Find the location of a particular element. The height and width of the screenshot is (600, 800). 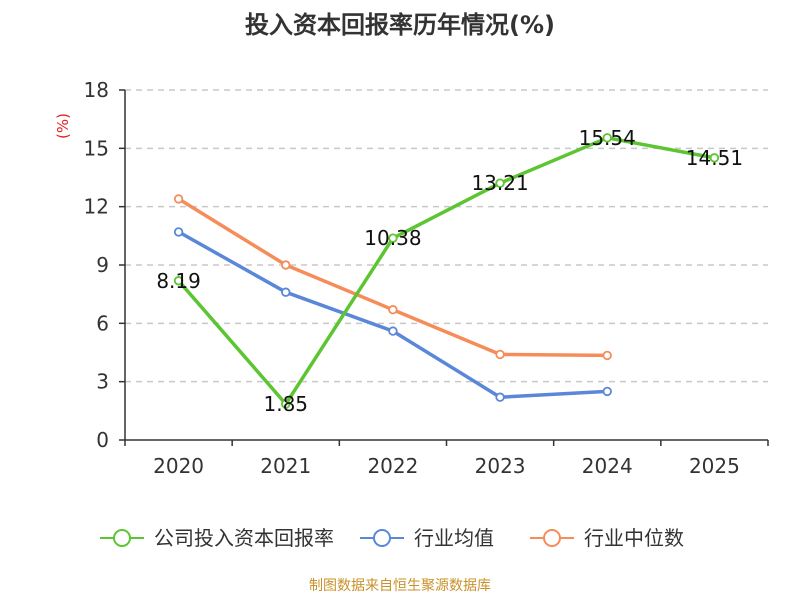

source-note: 制图数据来自恒生聚源数据库 is located at coordinates (400, 586).